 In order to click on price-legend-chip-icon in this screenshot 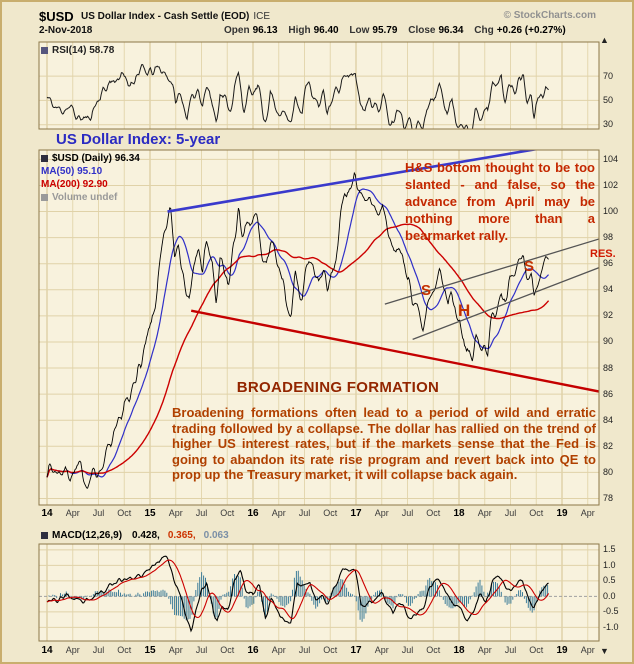, I will do `click(44, 158)`.